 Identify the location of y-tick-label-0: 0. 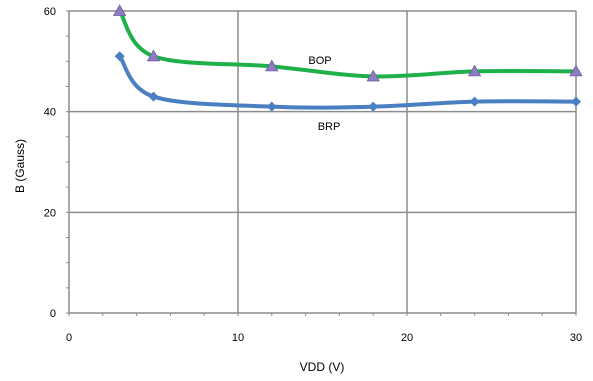
(53, 314).